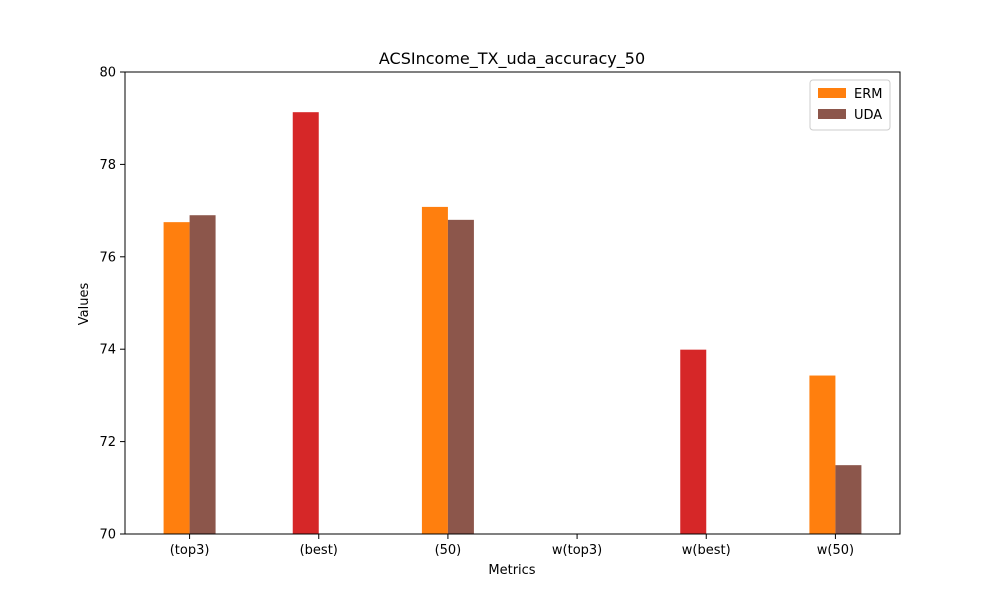  I want to click on y-tick-label: 70, so click(107, 535).